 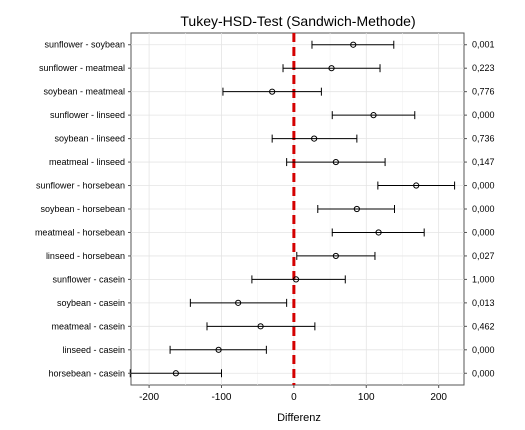 I want to click on p-value-label: 1,000, so click(x=483, y=279).